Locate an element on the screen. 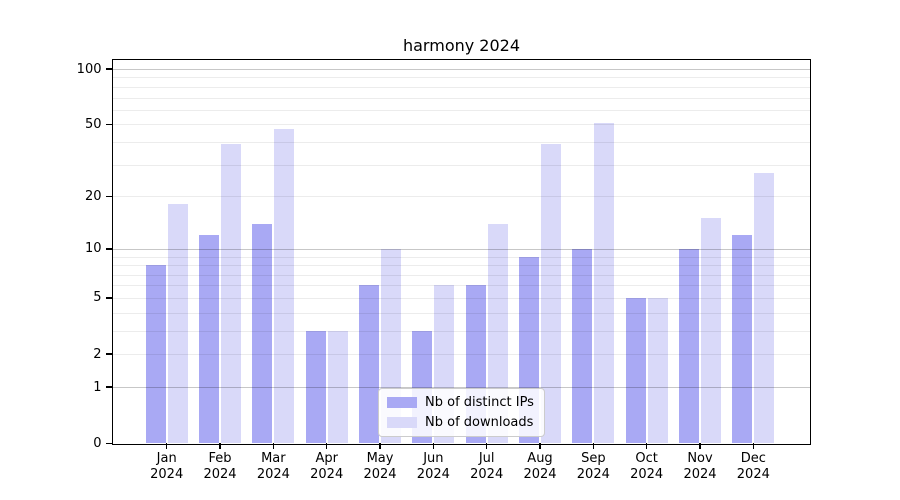  legend-swatch-downloads is located at coordinates (402, 422).